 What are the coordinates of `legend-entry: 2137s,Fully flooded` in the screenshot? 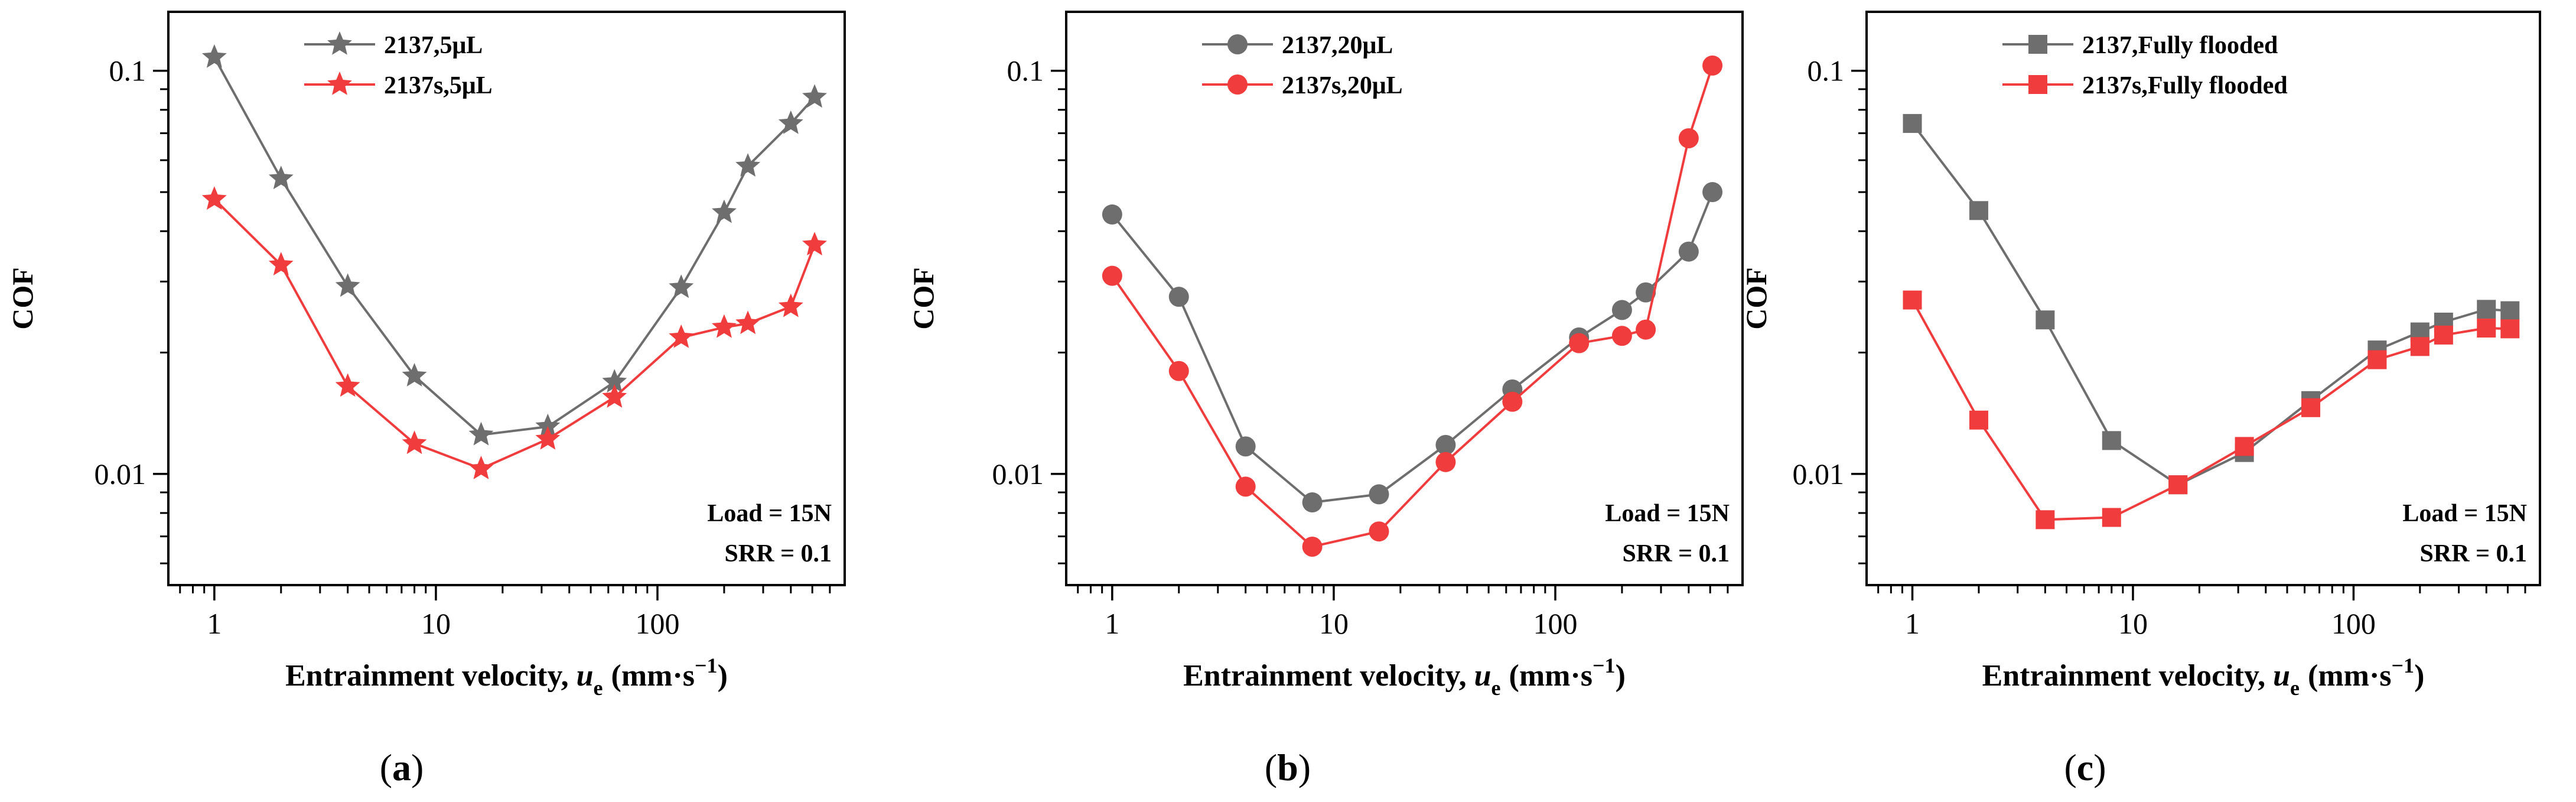 It's located at (2185, 85).